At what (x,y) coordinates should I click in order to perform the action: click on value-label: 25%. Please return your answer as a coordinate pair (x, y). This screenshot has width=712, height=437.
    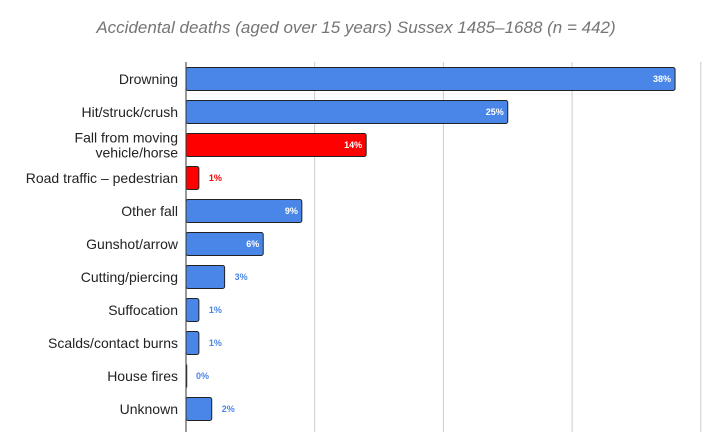
    Looking at the image, I should click on (495, 112).